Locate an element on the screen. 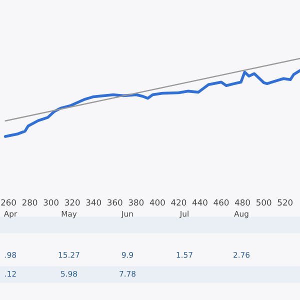 The image size is (300, 300). x-tick-label: 460 is located at coordinates (221, 202).